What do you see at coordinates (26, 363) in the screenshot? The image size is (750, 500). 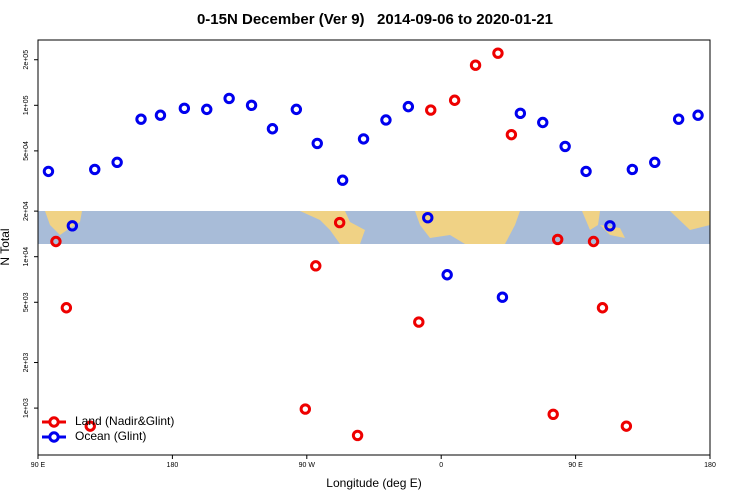 I see `y-tick-label: 2e+03` at bounding box center [26, 363].